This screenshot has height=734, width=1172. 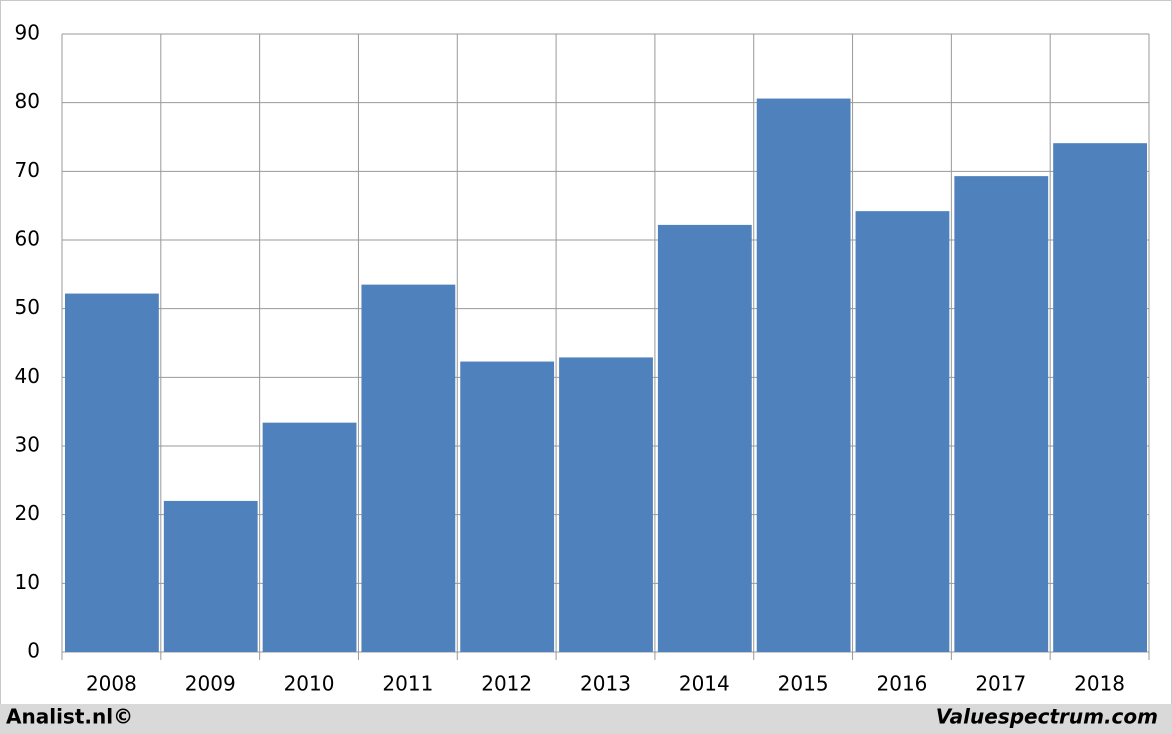 I want to click on y-tick-label: 80, so click(x=27, y=101).